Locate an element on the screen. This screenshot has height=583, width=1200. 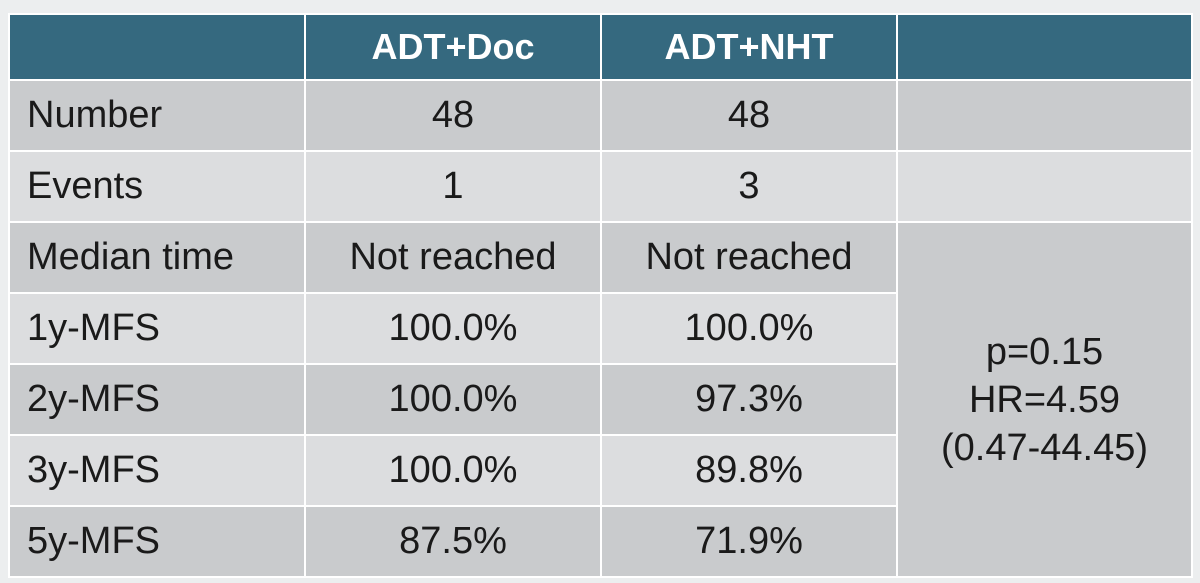
row-label: 3y-MFS is located at coordinates (157, 470).